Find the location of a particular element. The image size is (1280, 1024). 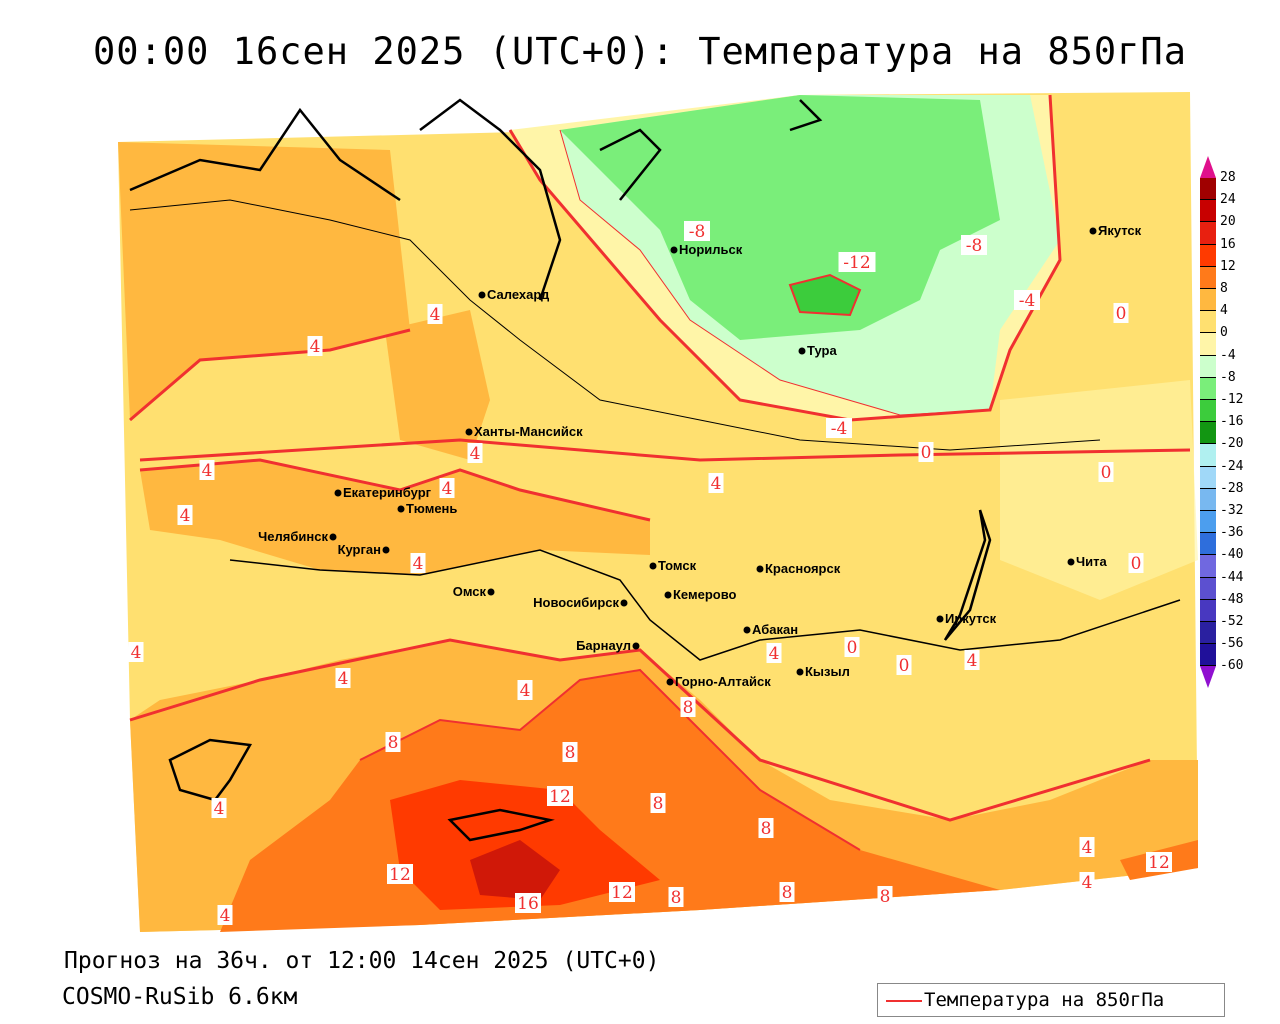

city-label: Екатеринбург is located at coordinates (387, 492).